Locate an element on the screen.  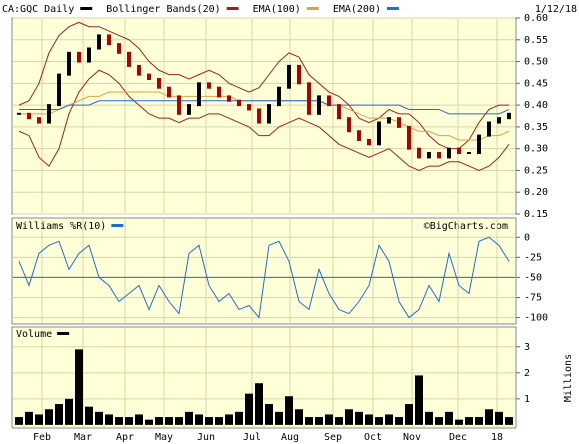
y-tick-label: 0.25 is located at coordinates (536, 170).